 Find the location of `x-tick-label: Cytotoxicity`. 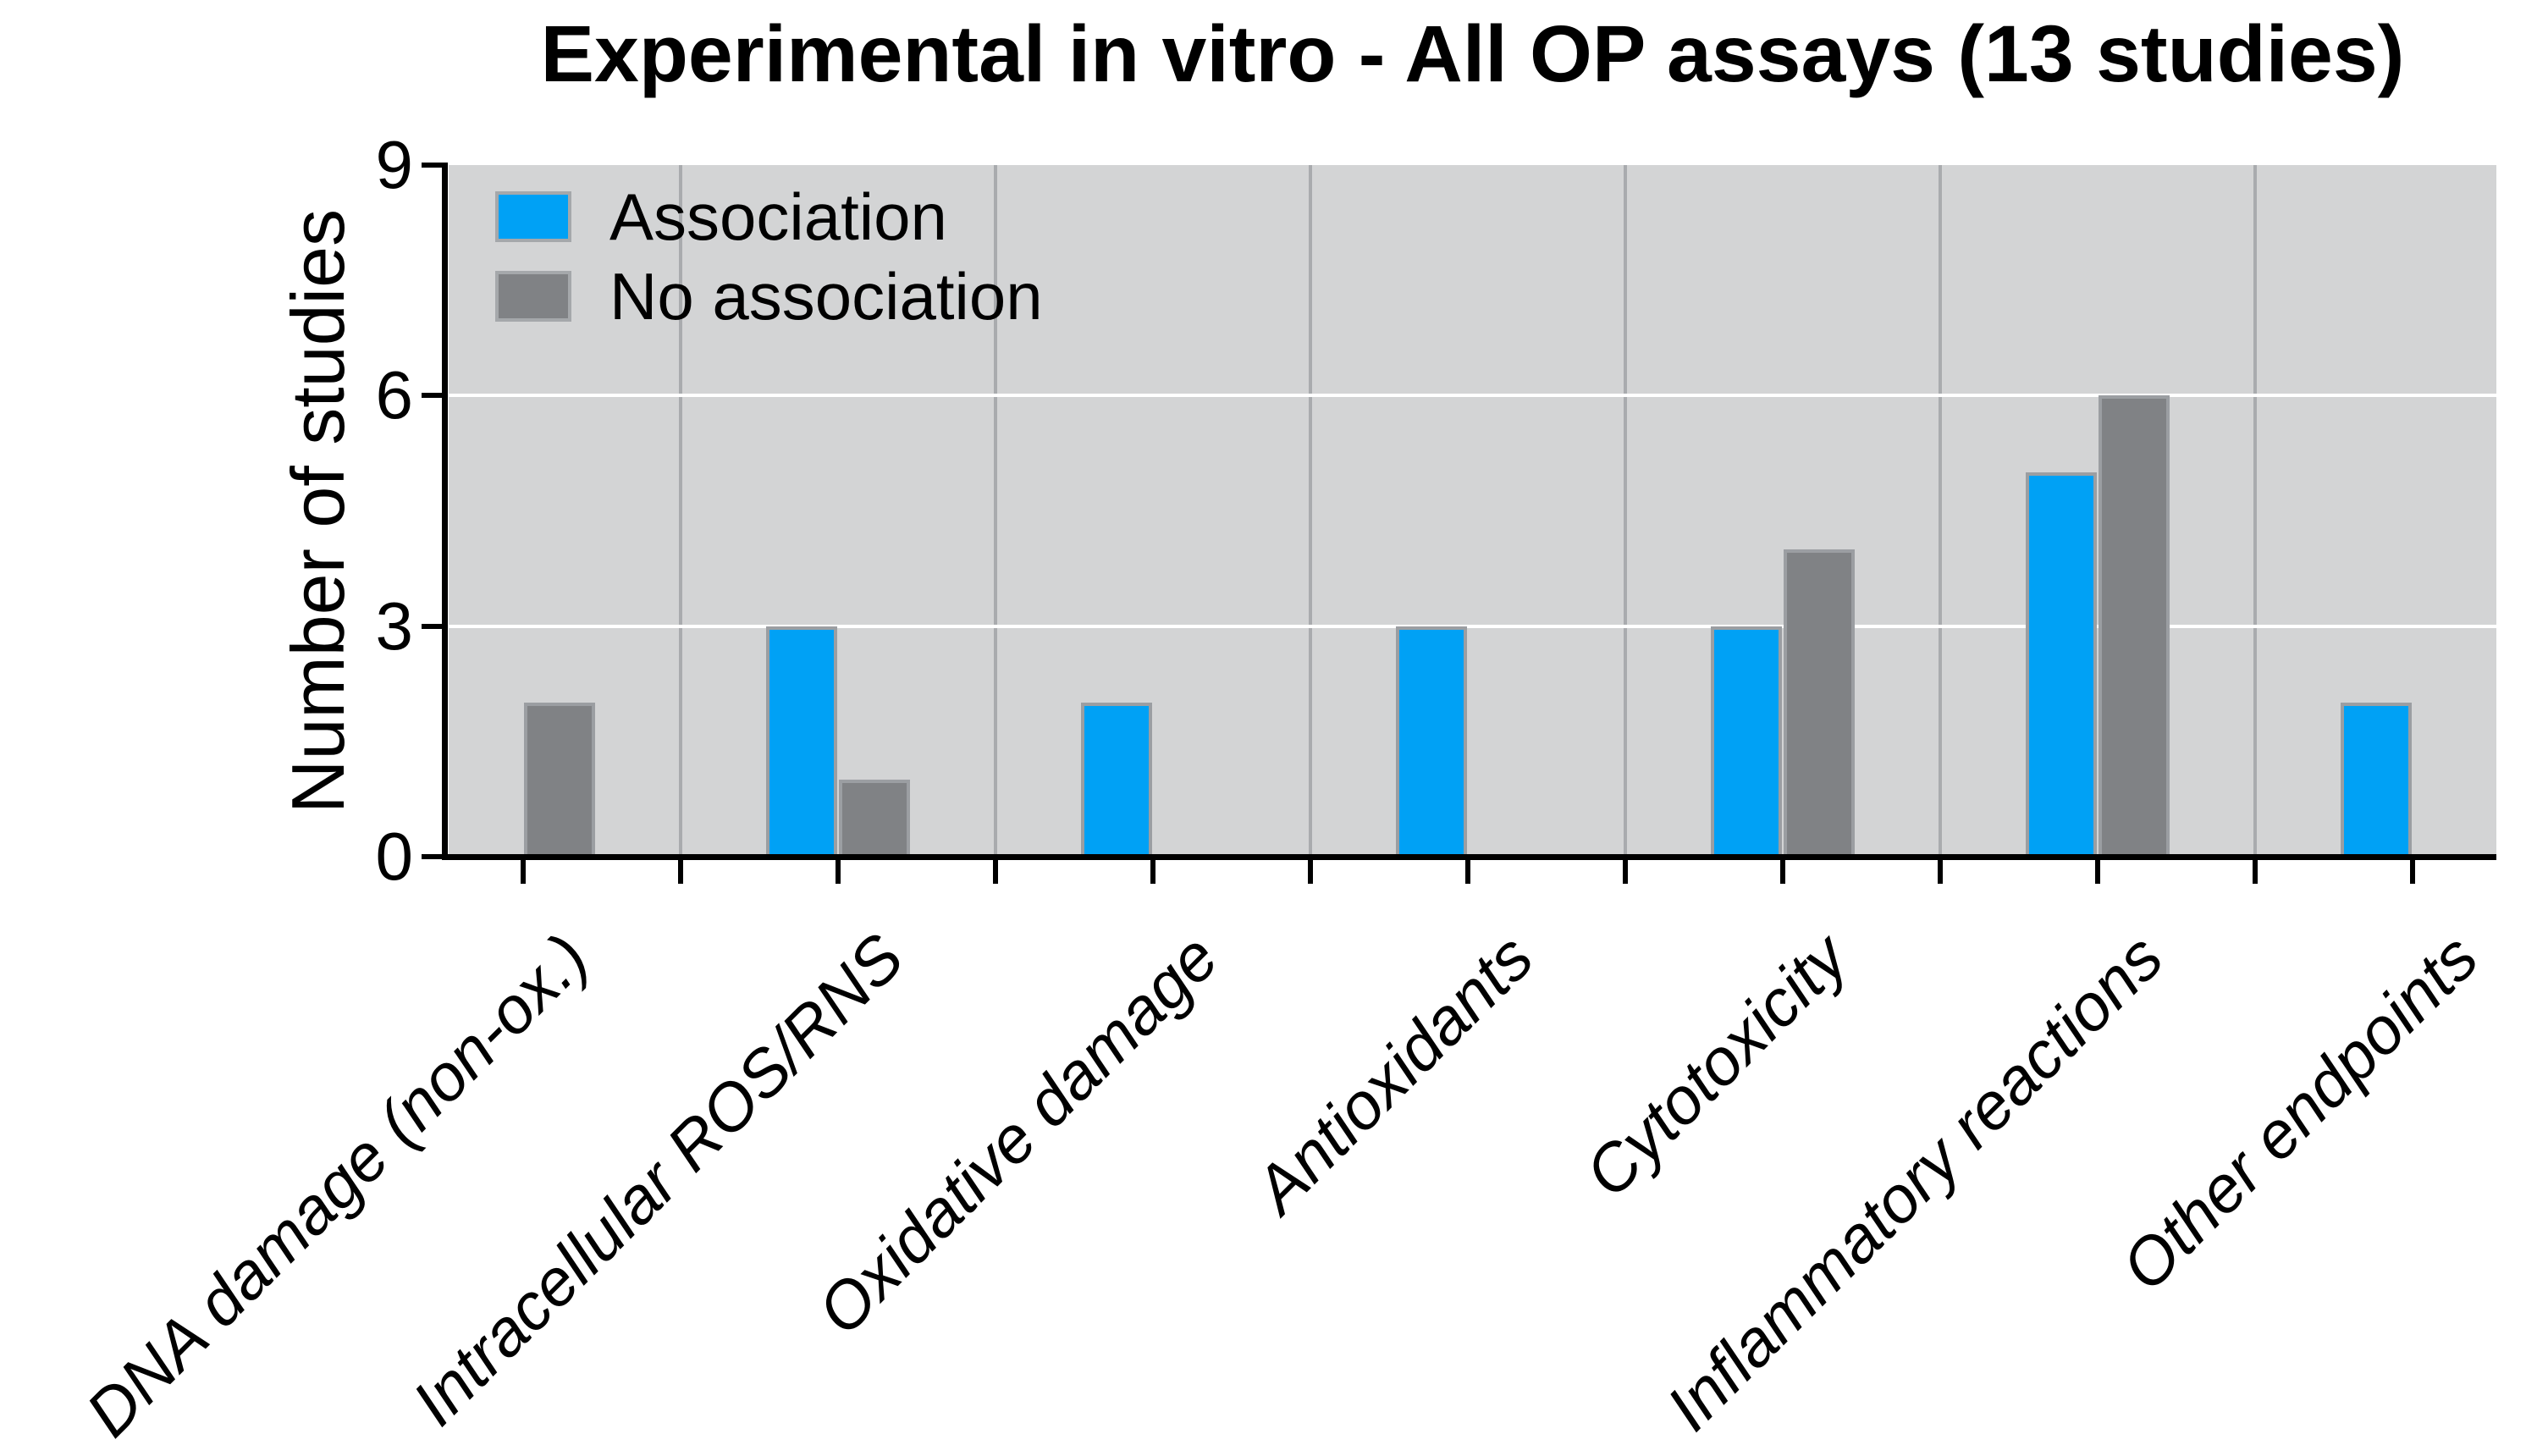

x-tick-label: Cytotoxicity is located at coordinates (1716, 1065).